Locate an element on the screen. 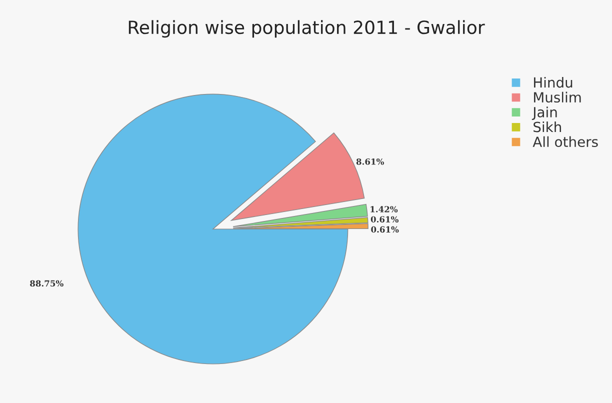  chart-title: Religion wise population 2011 - Gwalior is located at coordinates (306, 29).